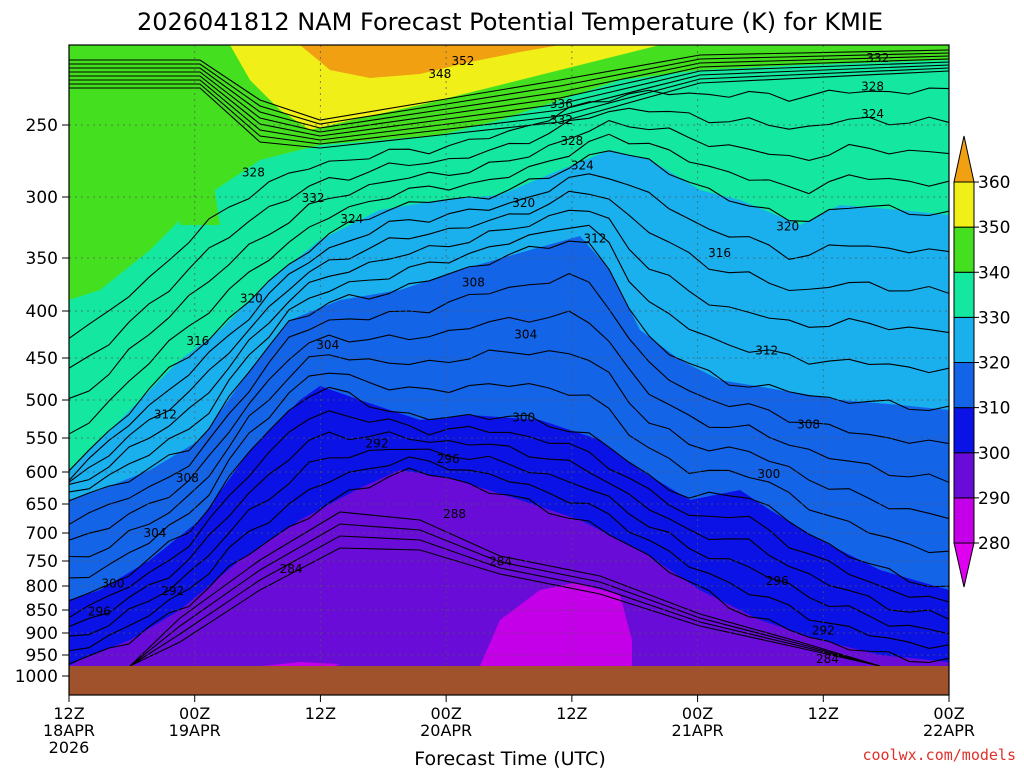  I want to click on colorbar: 280 290 300 310 320 330 340 350 360, so click(981, 361).